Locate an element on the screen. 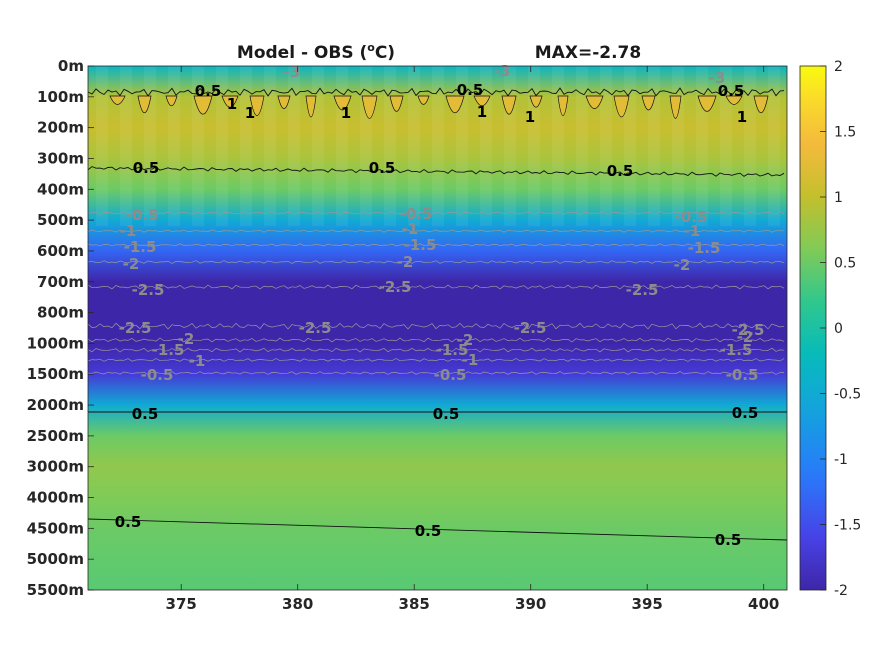  title-unit: C) is located at coordinates (385, 53).